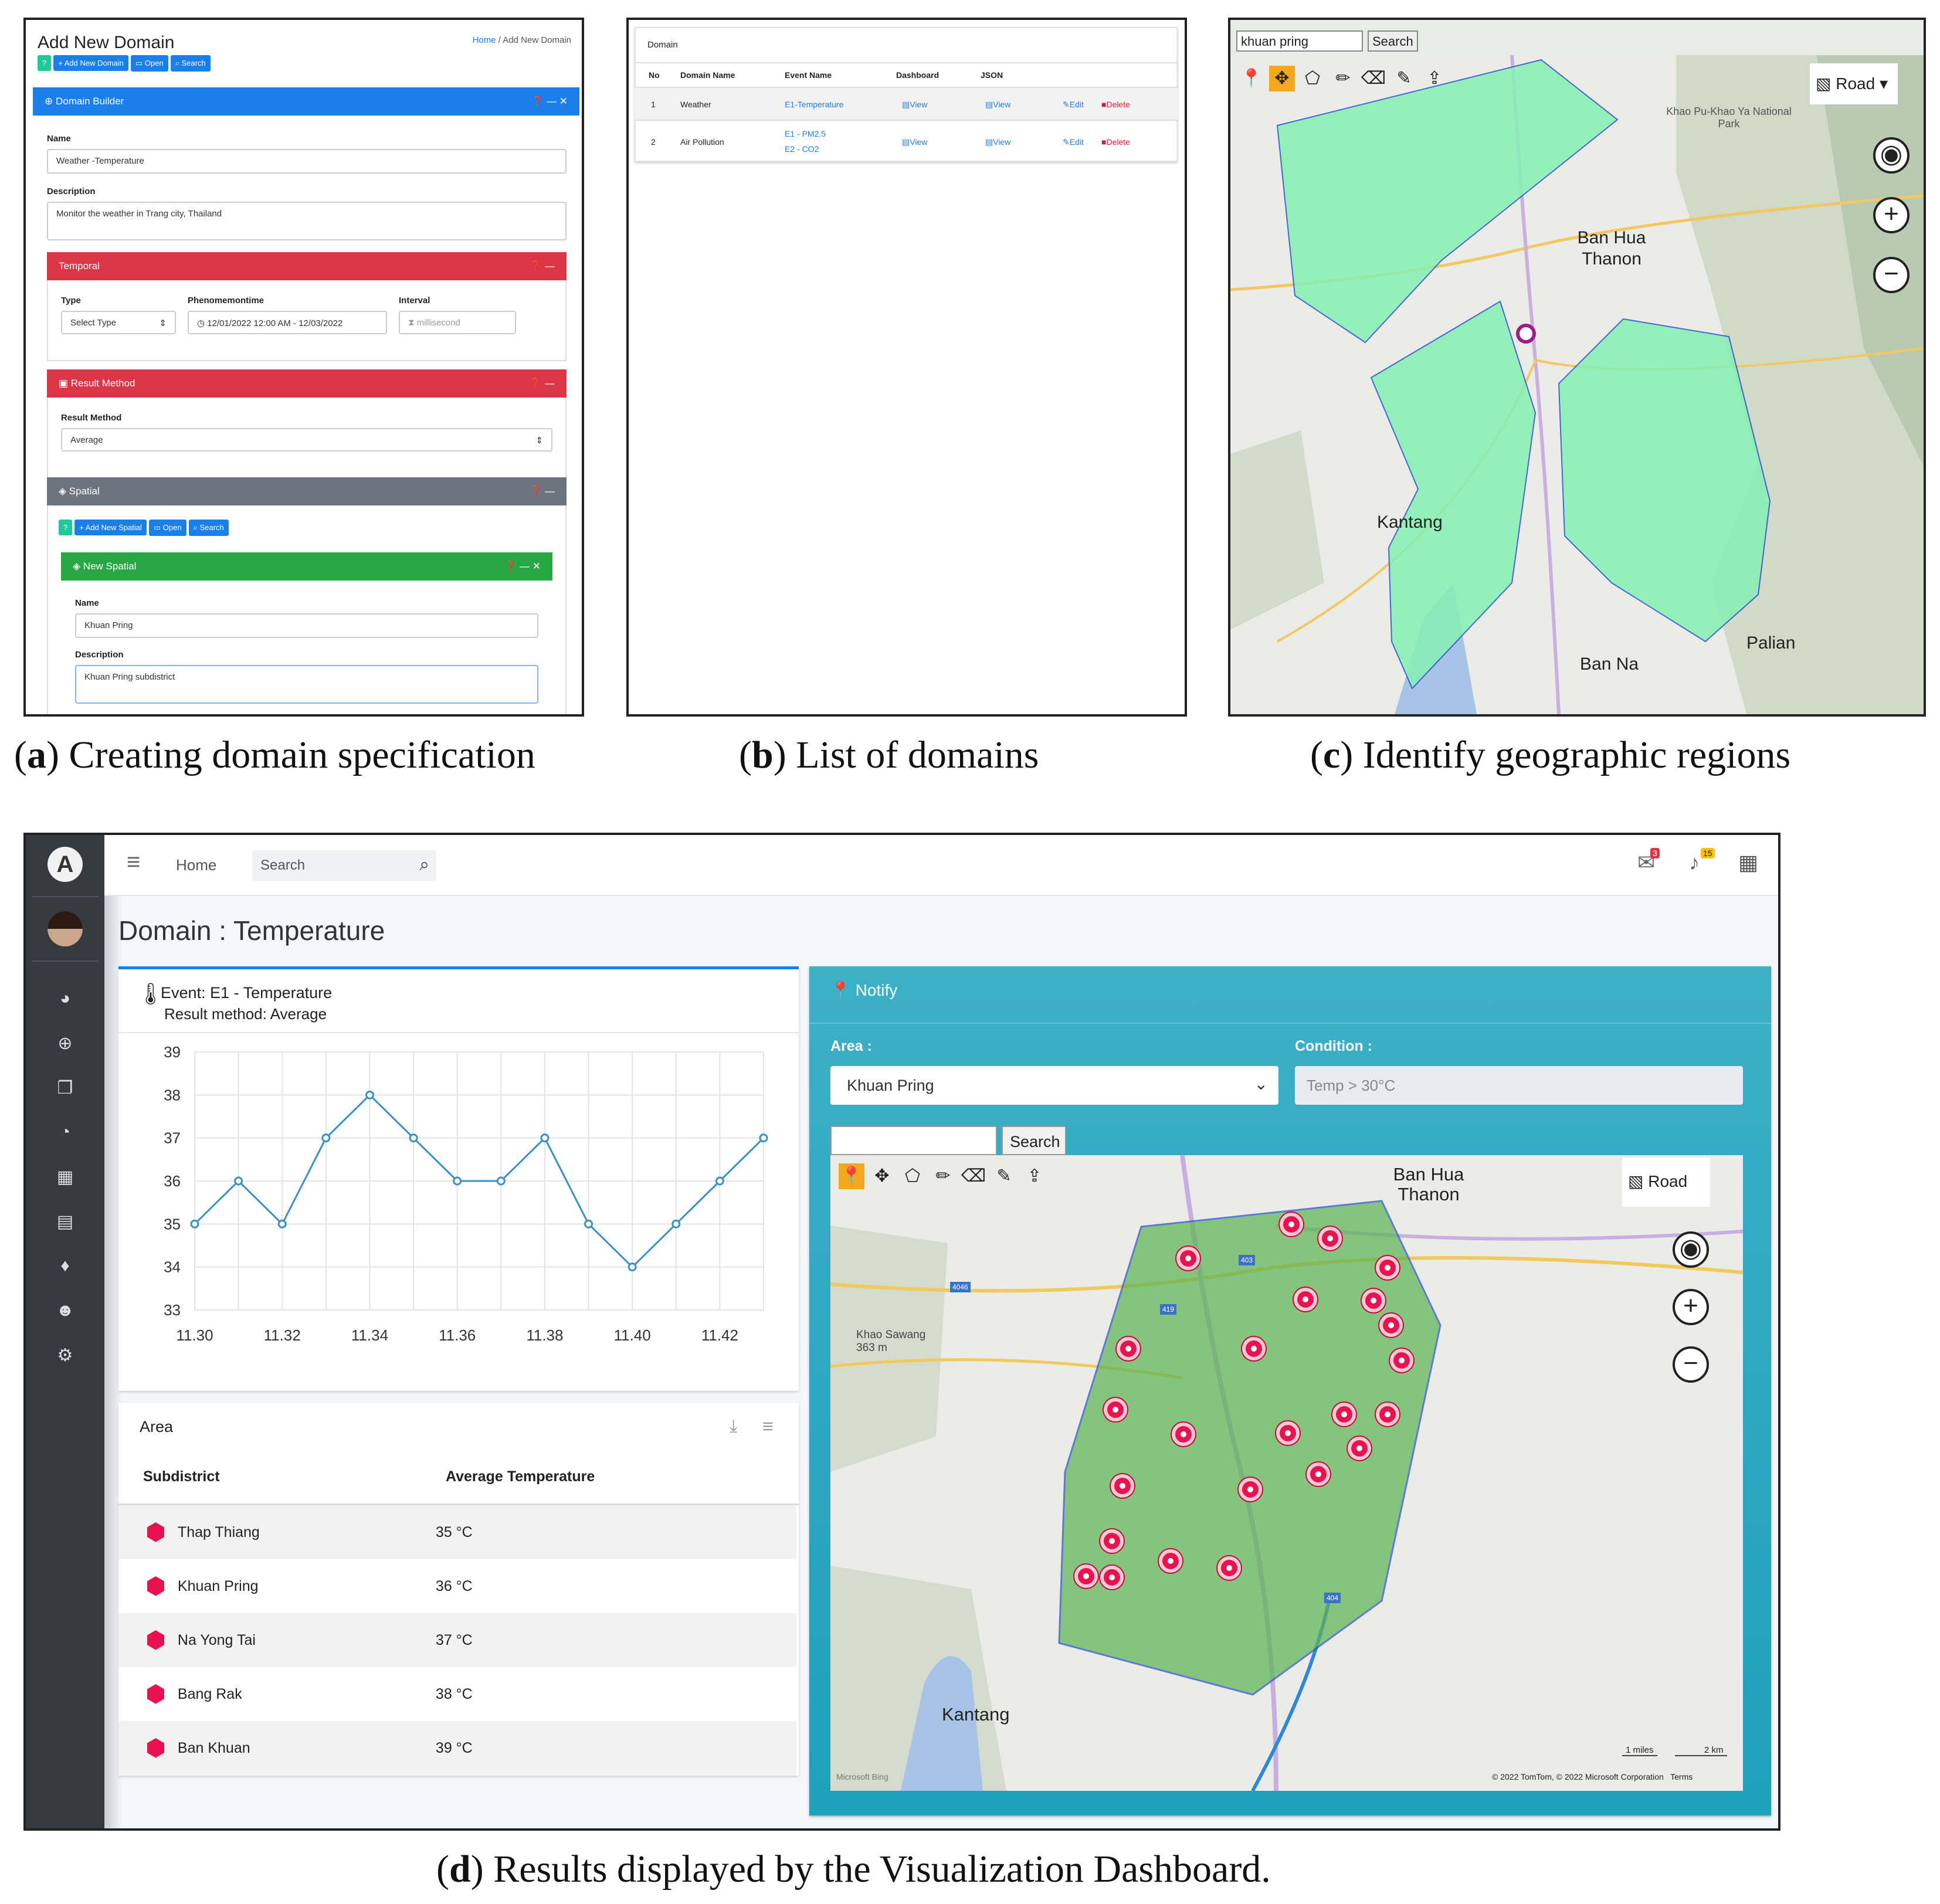 The image size is (1940, 1904). I want to click on menu-icon: ≡, so click(768, 1426).